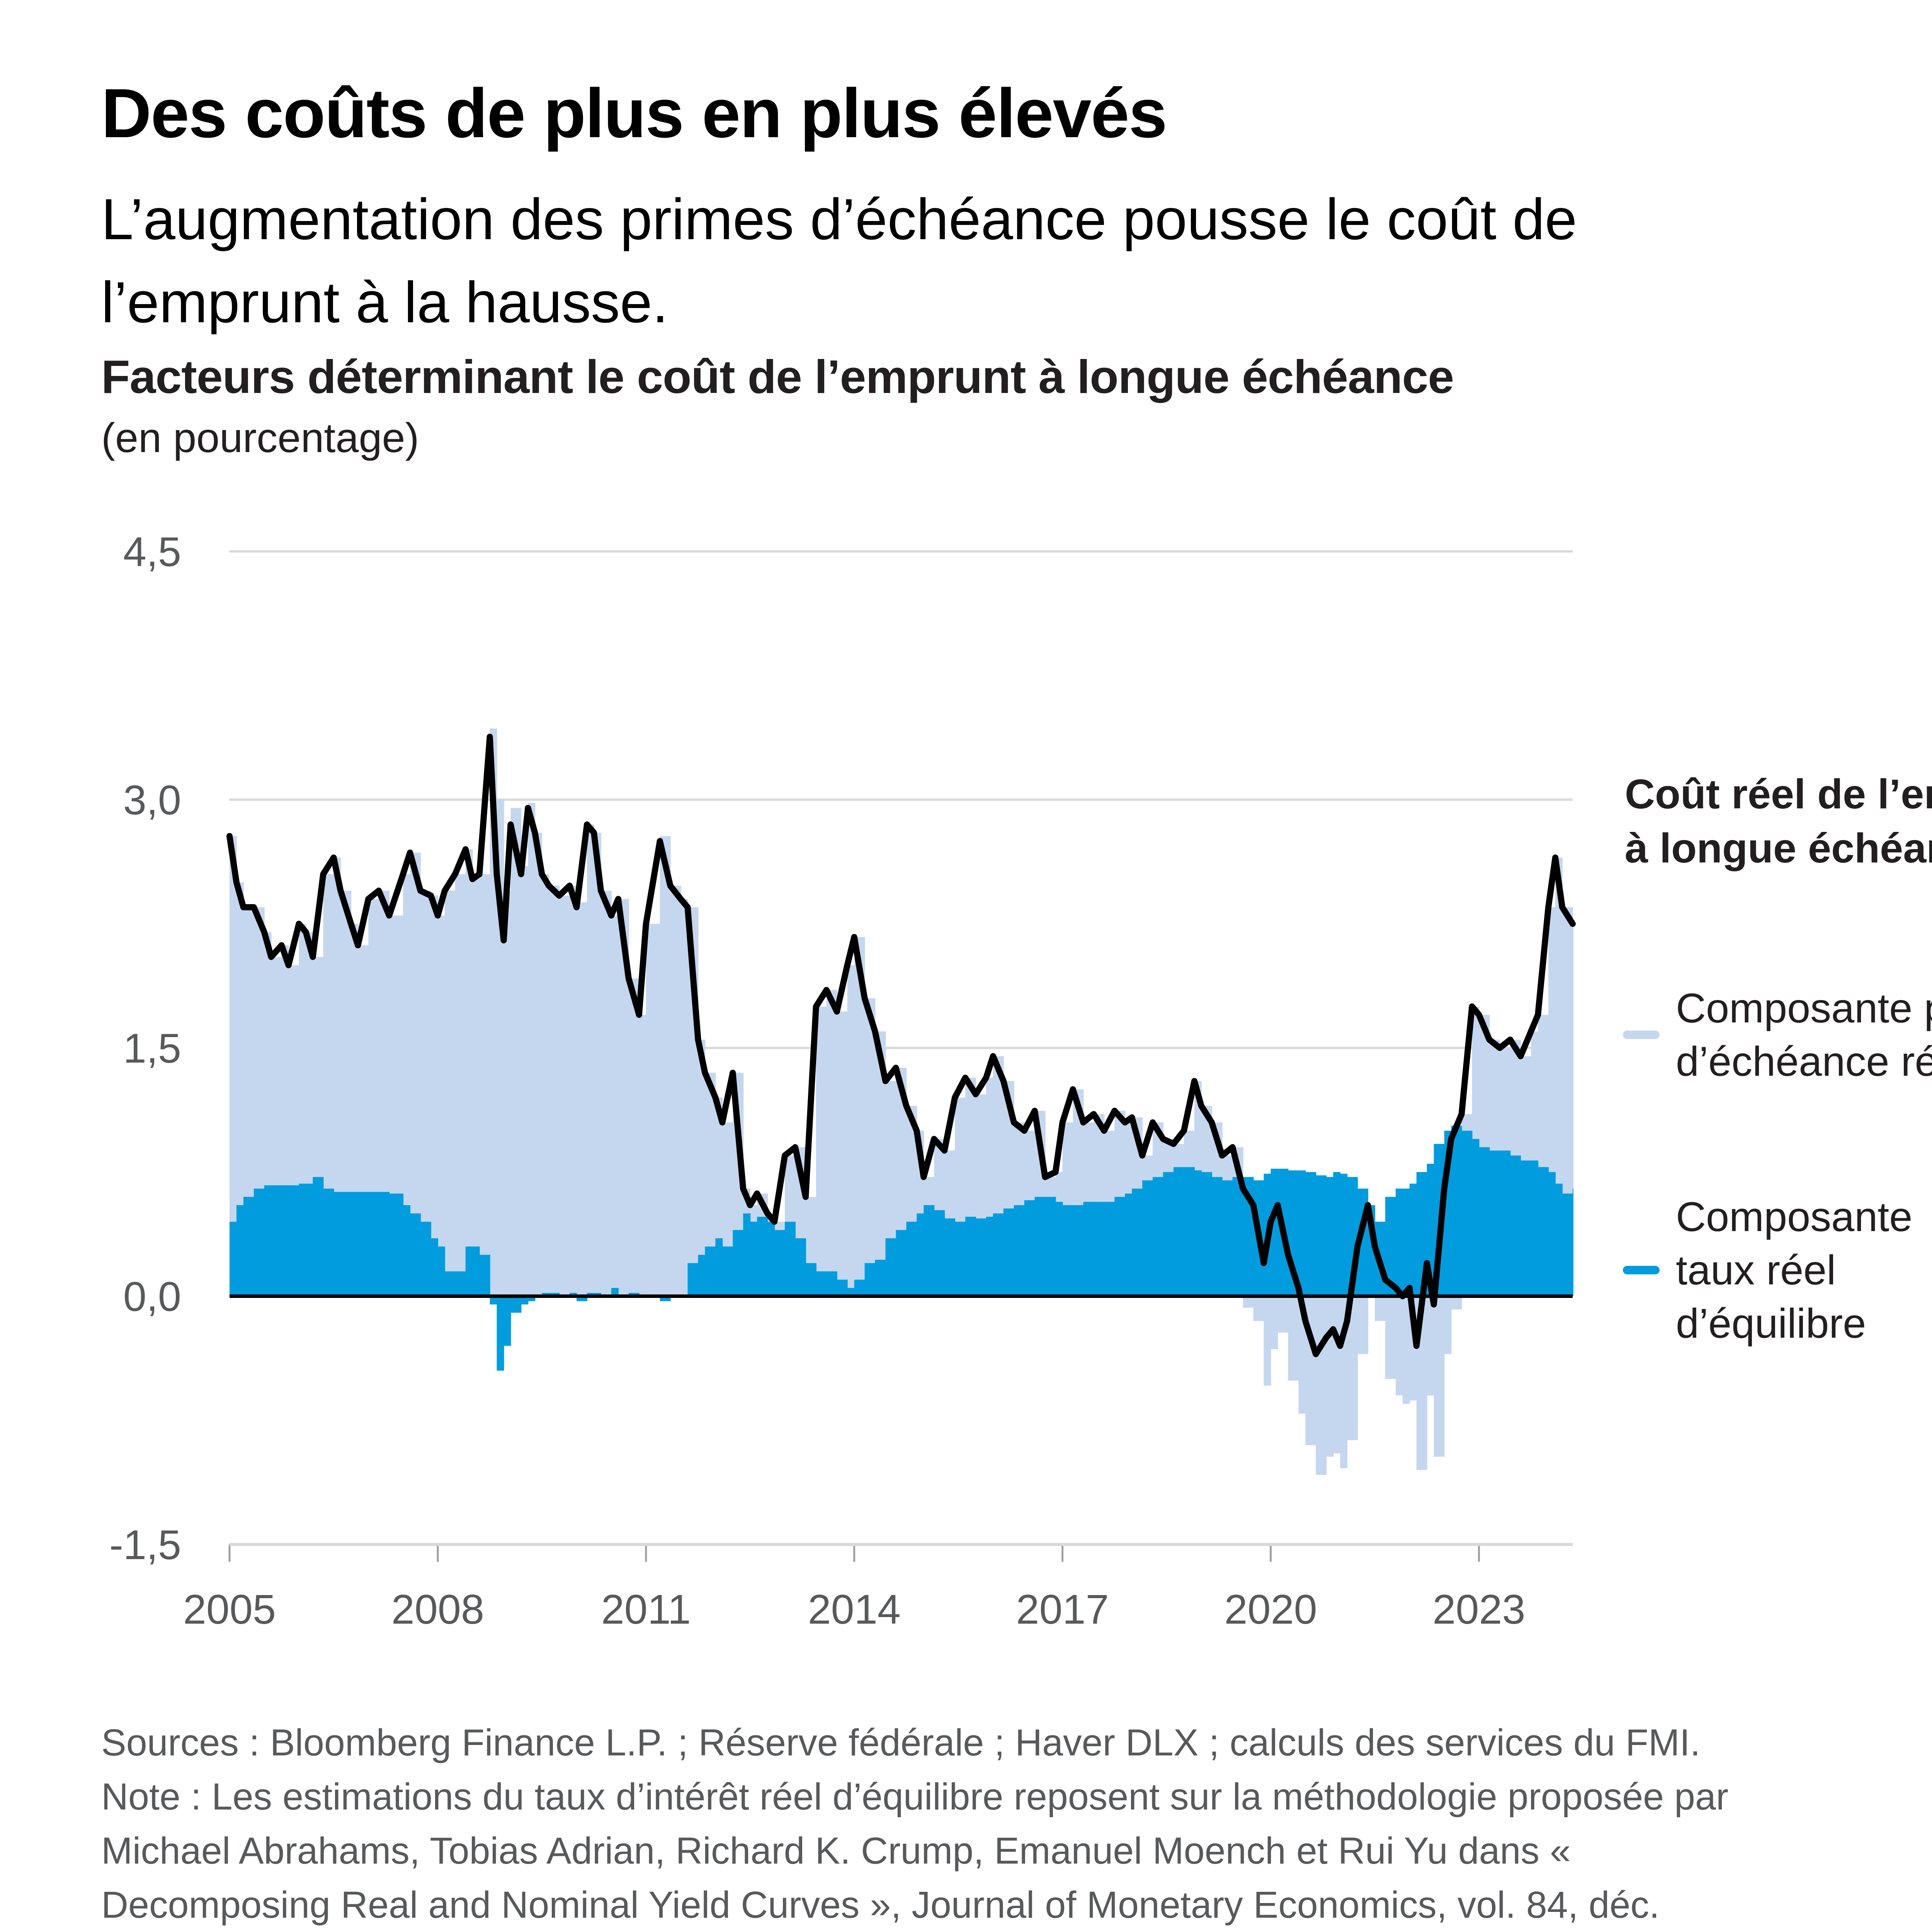 This screenshot has height=1932, width=1932. I want to click on x-tick-label: 2023, so click(1478, 1610).